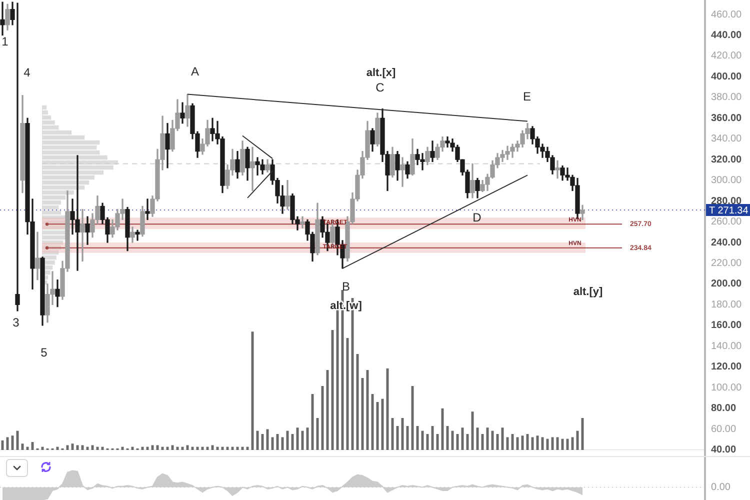 The image size is (750, 500). I want to click on y-tick-label: 240.00, so click(726, 242).